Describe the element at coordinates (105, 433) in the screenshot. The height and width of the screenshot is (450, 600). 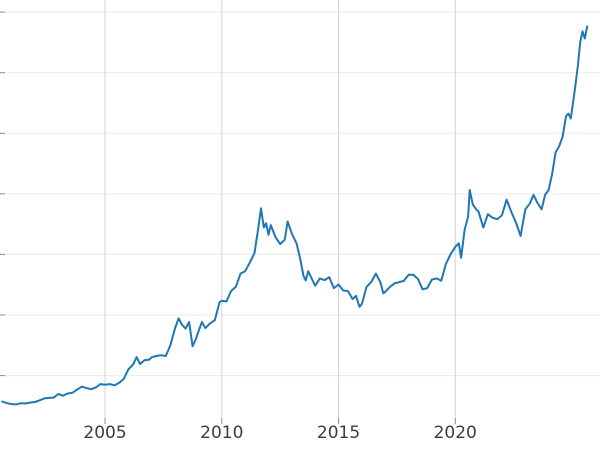
I see `x-tick-label: 2005` at that location.